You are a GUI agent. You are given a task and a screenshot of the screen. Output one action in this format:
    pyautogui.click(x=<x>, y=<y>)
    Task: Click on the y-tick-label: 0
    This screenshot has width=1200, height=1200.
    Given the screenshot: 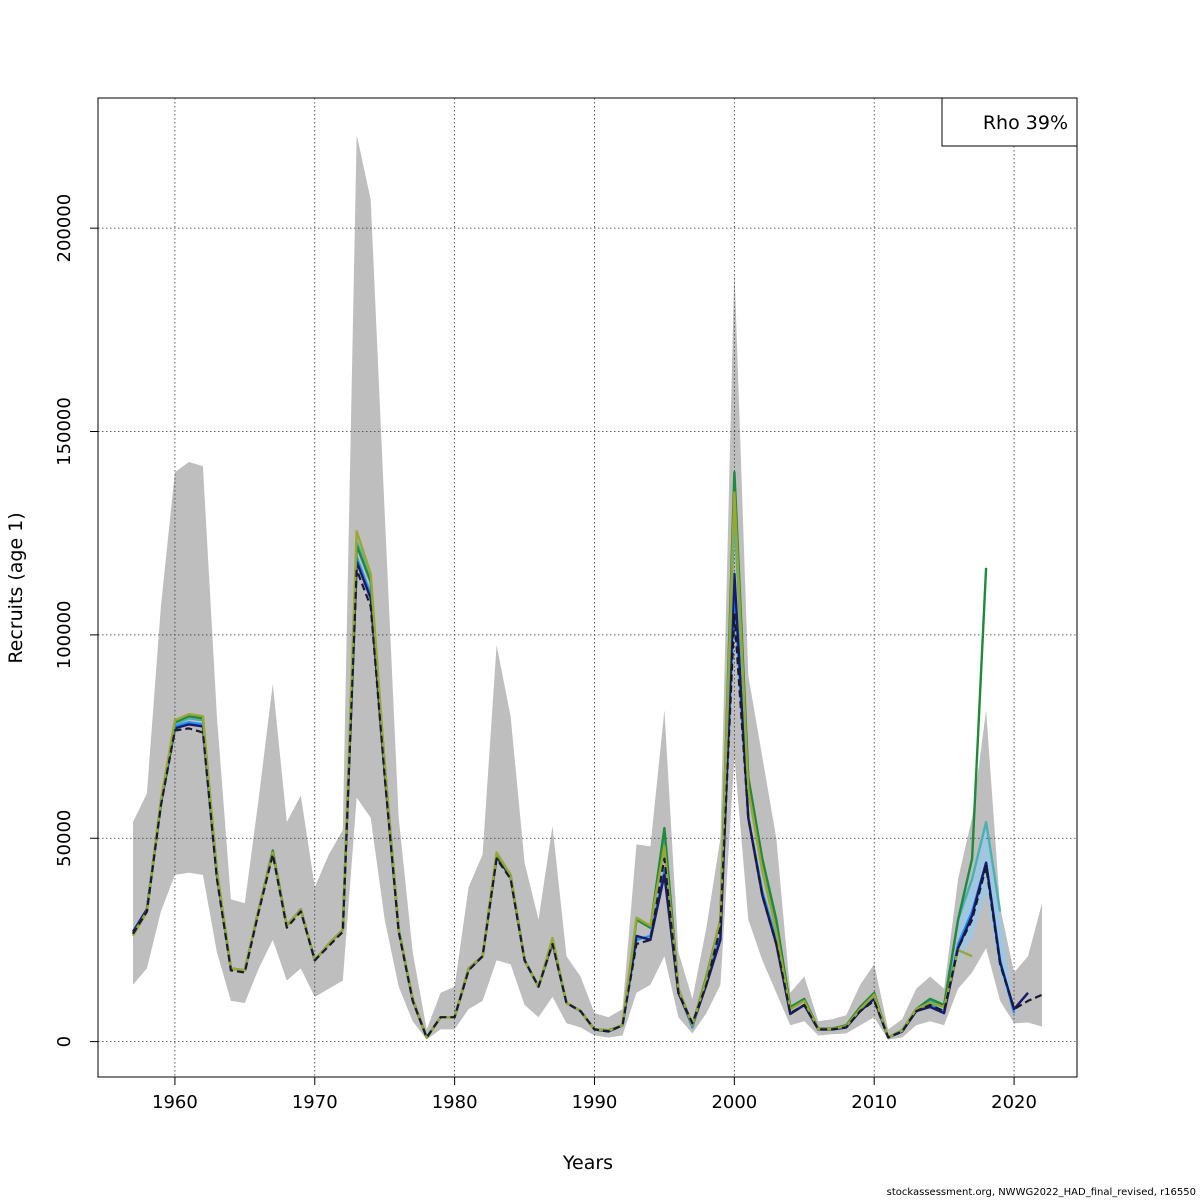 What is the action you would take?
    pyautogui.click(x=64, y=1041)
    